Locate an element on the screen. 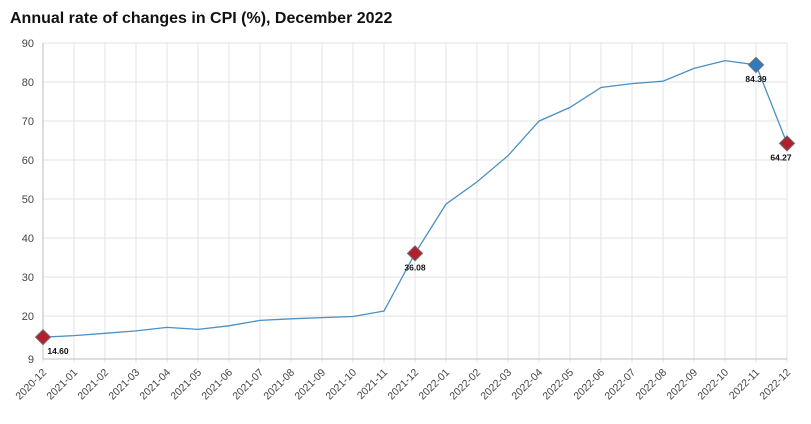  x-tick-label: 2022-09 is located at coordinates (682, 385).